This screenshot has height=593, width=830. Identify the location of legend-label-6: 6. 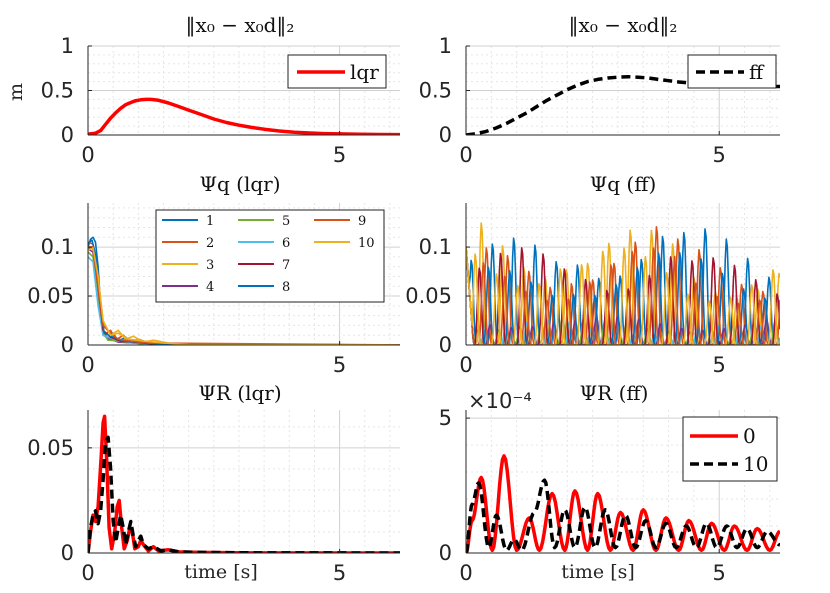
(286, 243).